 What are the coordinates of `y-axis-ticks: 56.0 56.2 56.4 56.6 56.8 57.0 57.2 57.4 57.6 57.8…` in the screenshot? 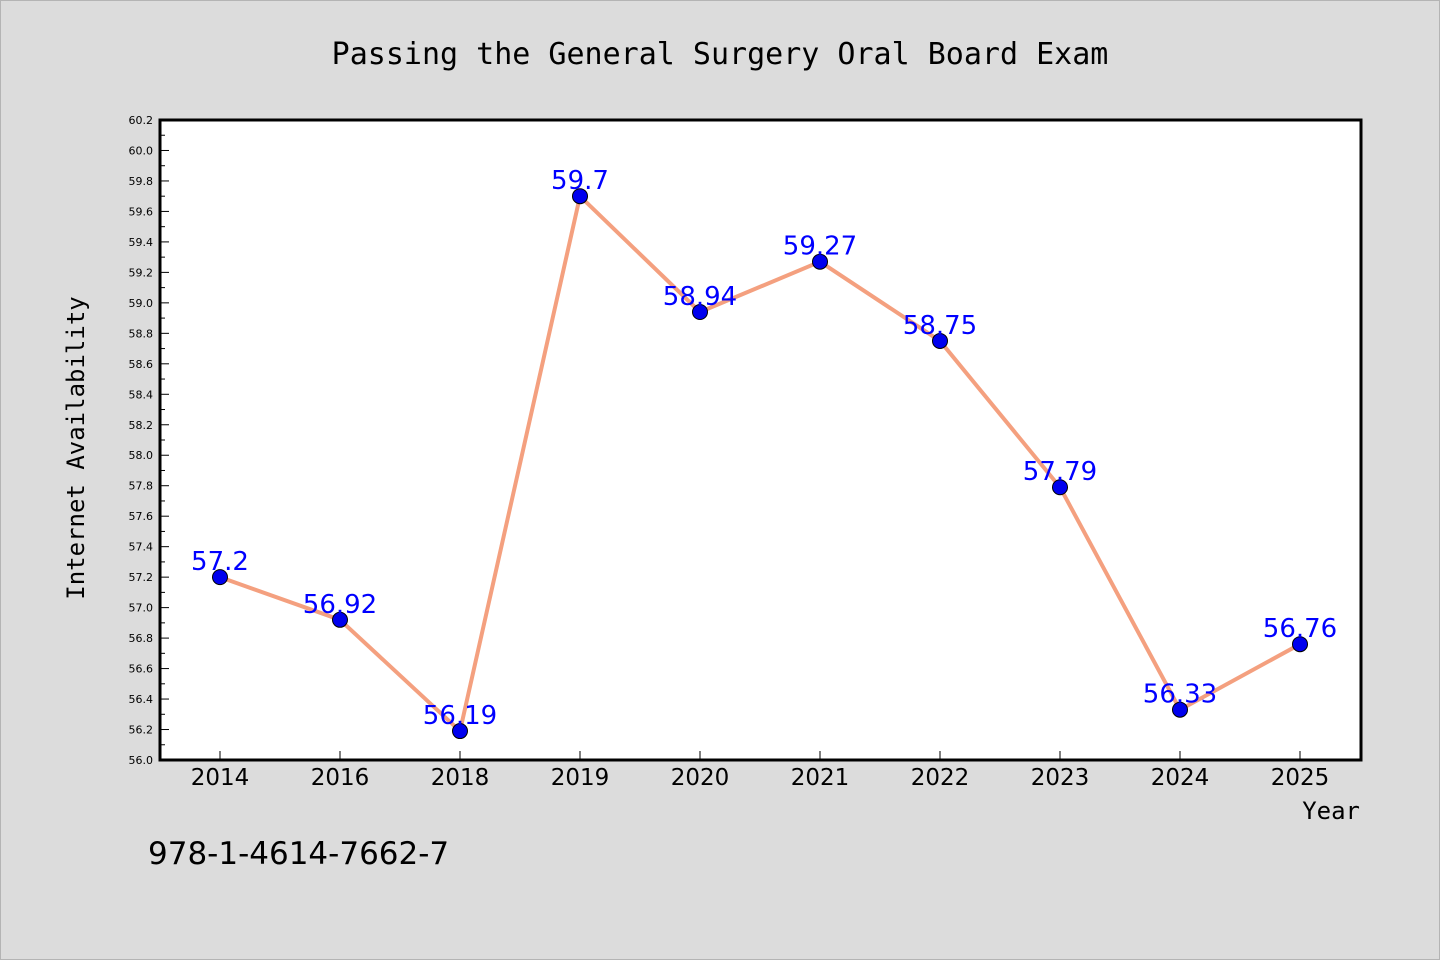 It's located at (149, 440).